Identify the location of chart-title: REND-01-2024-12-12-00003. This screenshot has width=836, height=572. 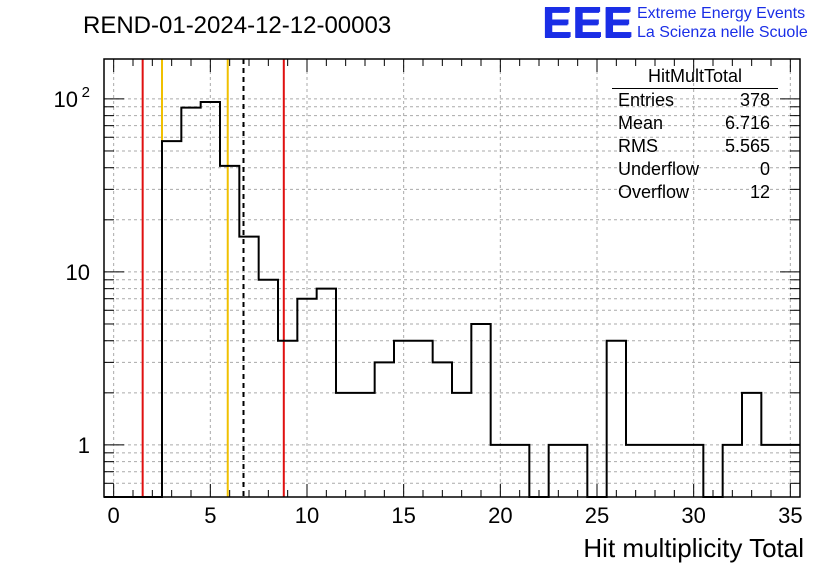
(237, 25).